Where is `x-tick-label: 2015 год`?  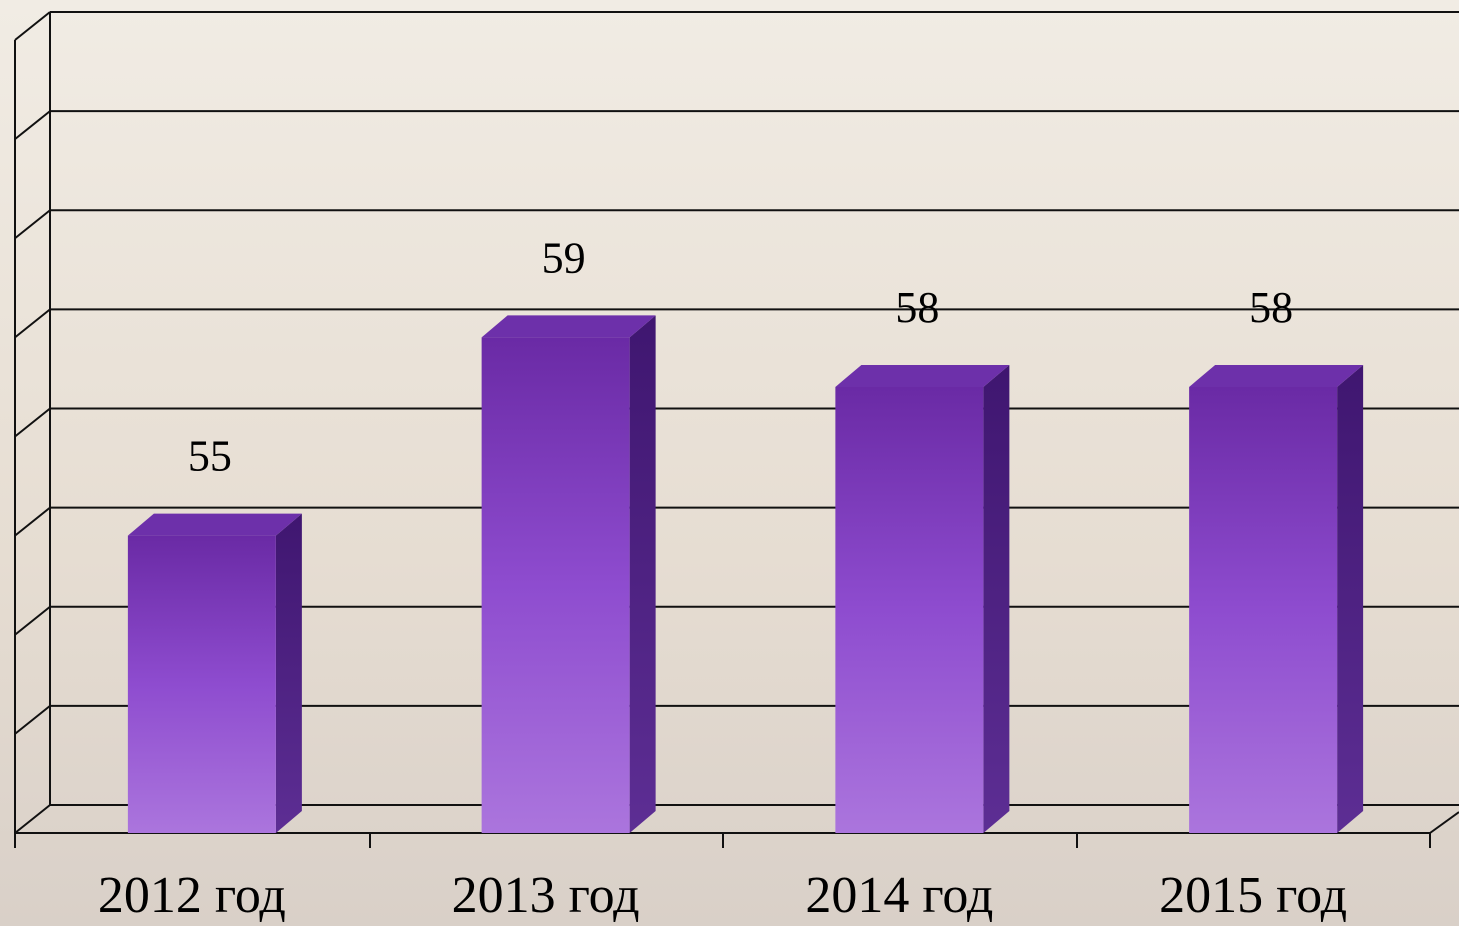 x-tick-label: 2015 год is located at coordinates (1253, 895).